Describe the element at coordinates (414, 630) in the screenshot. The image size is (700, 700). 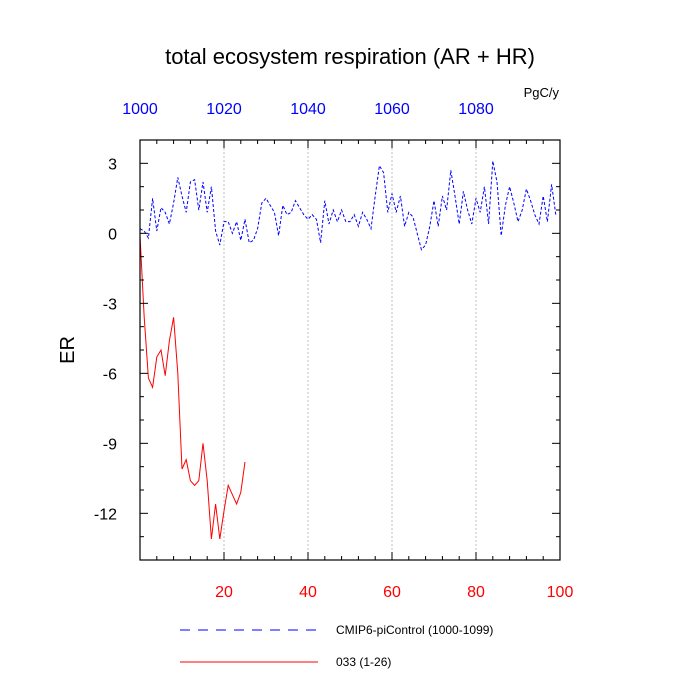
I see `legend-label-picontrol: CMIP6-piControl (1000-1099)` at that location.